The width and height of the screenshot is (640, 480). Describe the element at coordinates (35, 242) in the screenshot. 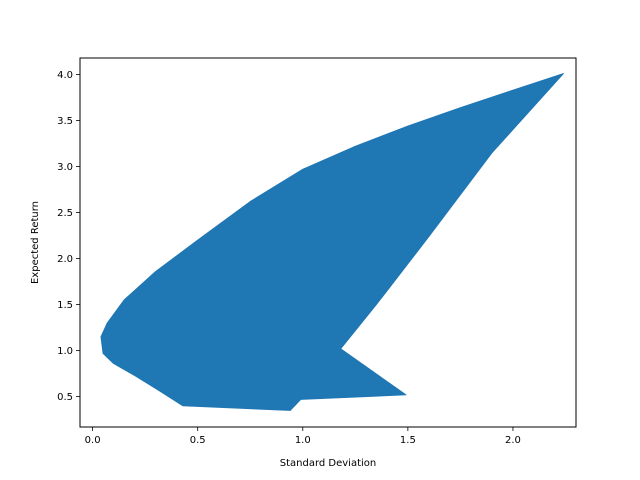

I see `y-axis-label: Expected Return` at that location.